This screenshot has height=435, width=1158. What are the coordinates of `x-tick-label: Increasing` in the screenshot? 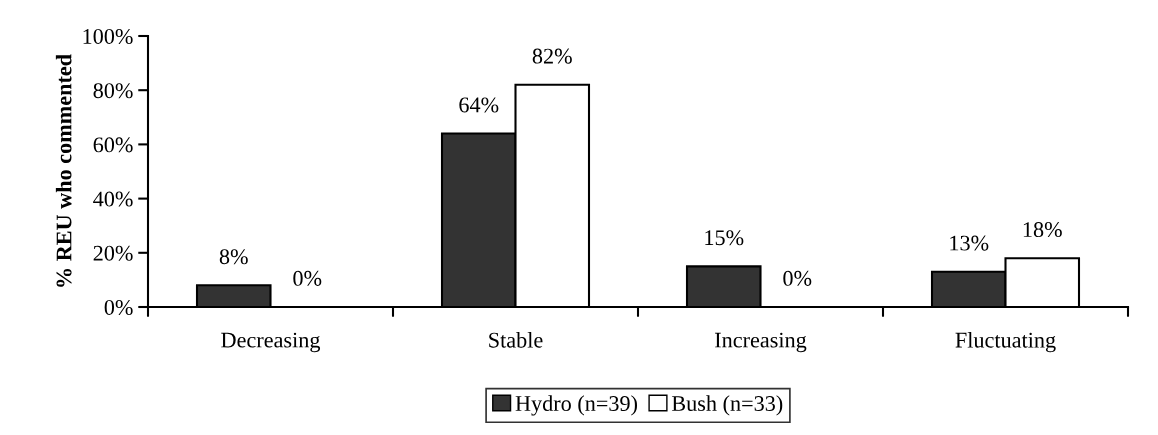 It's located at (761, 342).